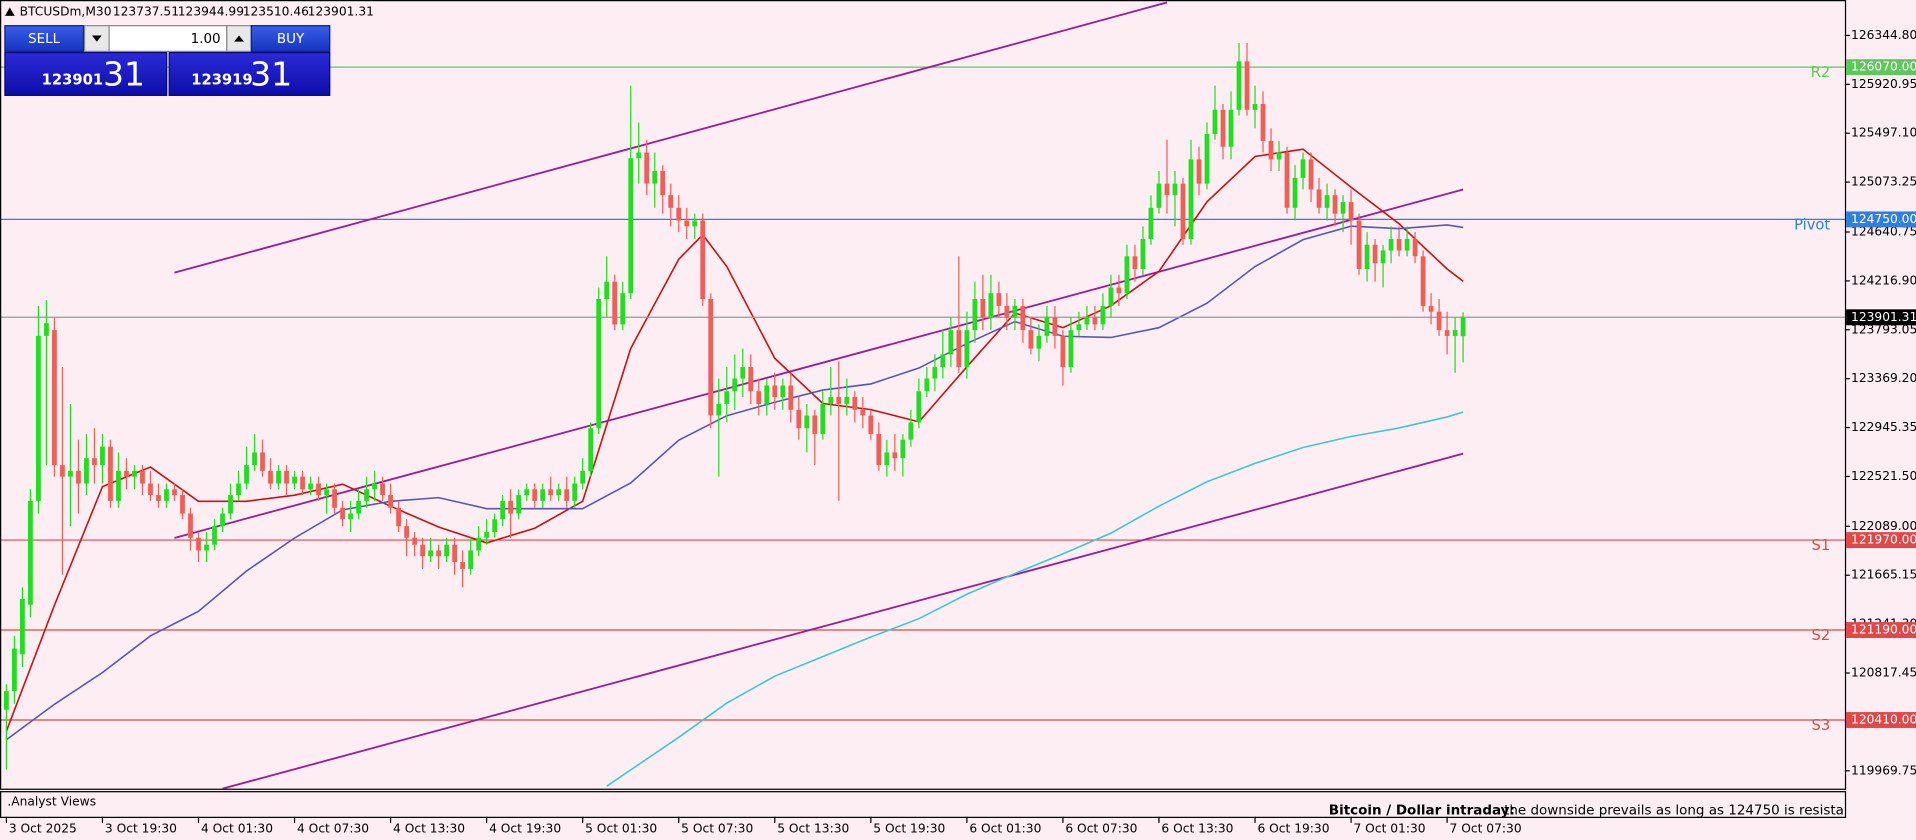 The image size is (1916, 840). I want to click on level-name: Pivot, so click(1812, 225).